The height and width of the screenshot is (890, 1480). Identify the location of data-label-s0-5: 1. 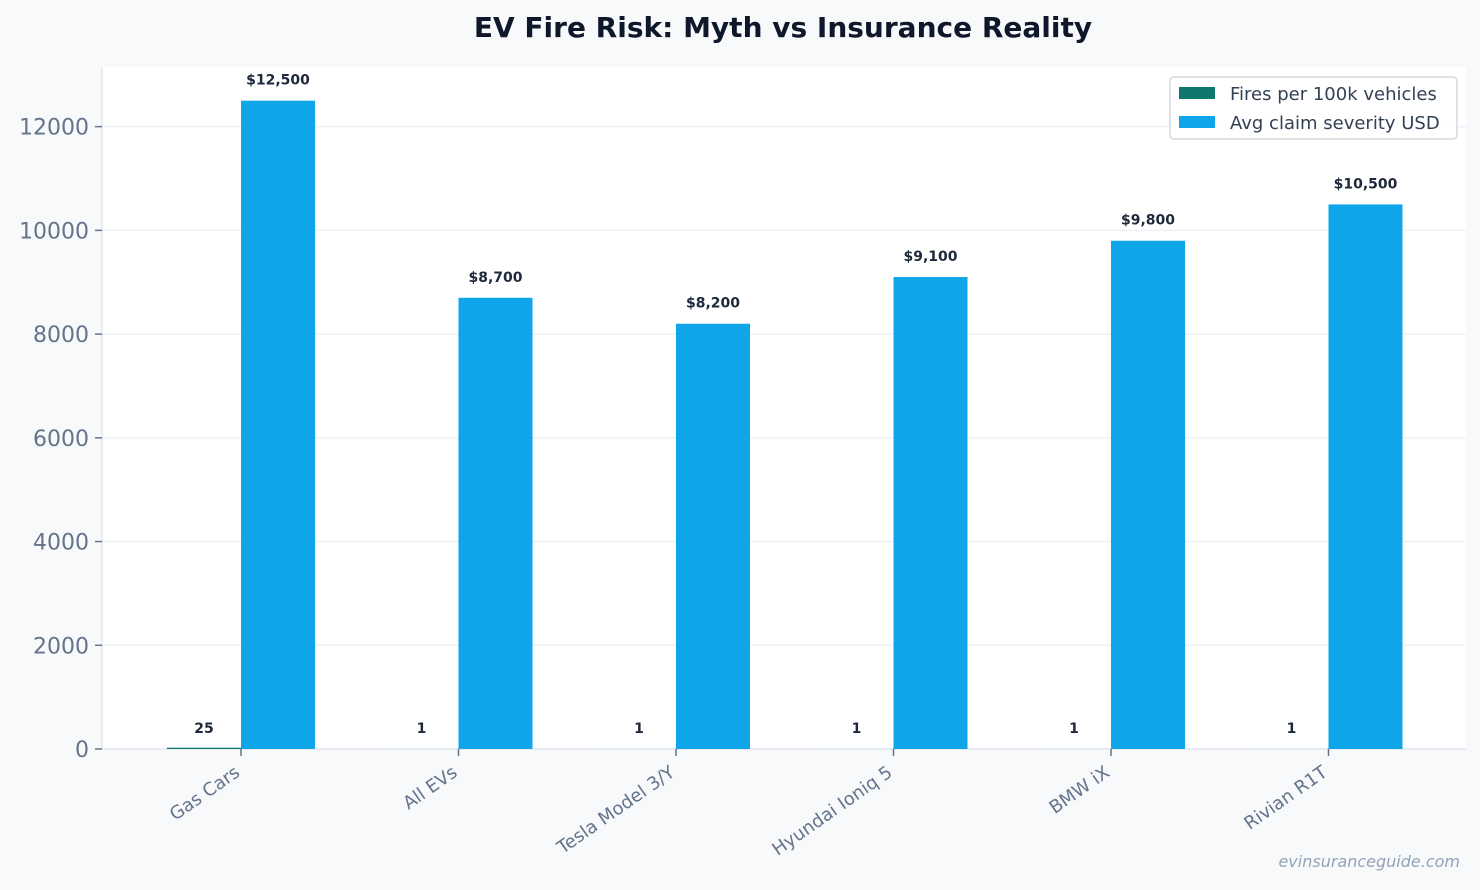
(1292, 729).